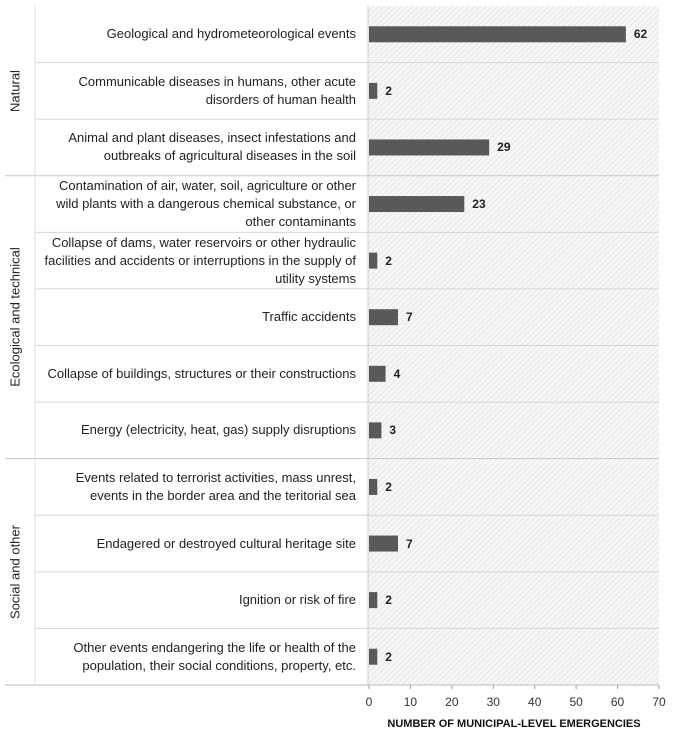  What do you see at coordinates (617, 702) in the screenshot?
I see `x-tick-label: 60` at bounding box center [617, 702].